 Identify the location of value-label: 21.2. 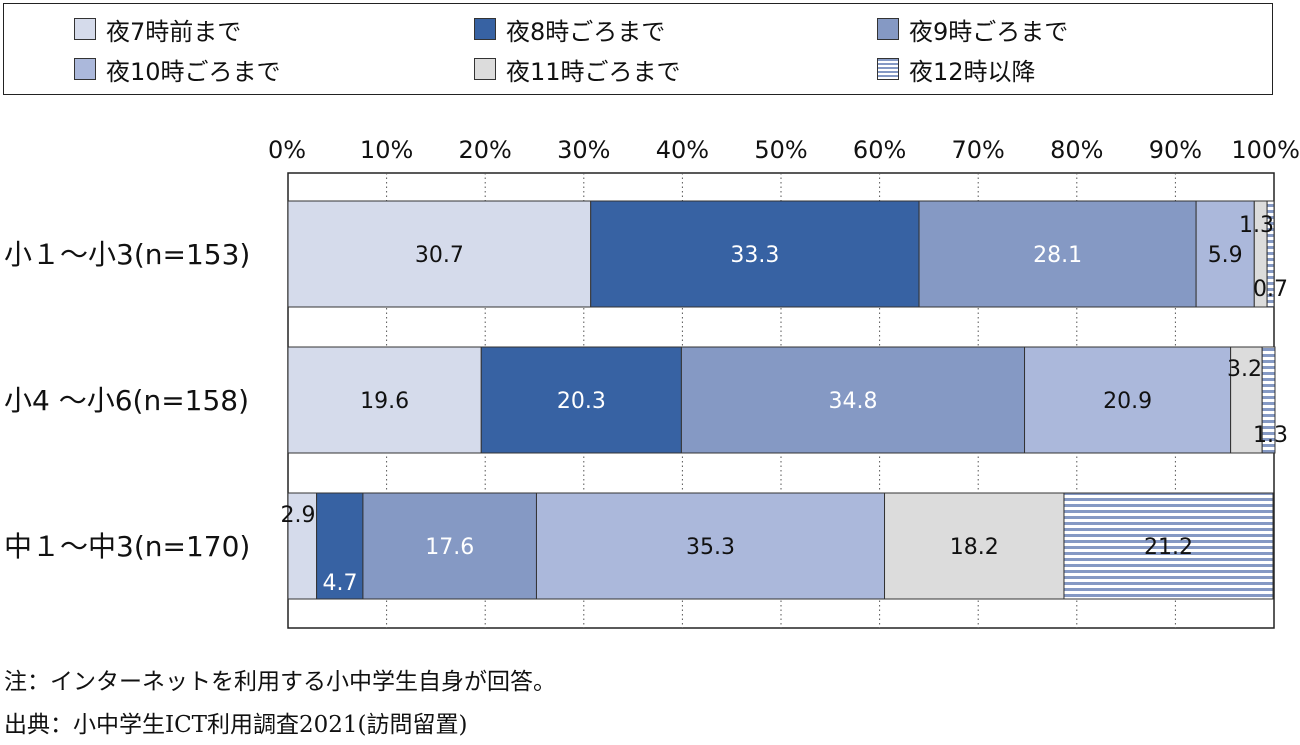
(1168, 547).